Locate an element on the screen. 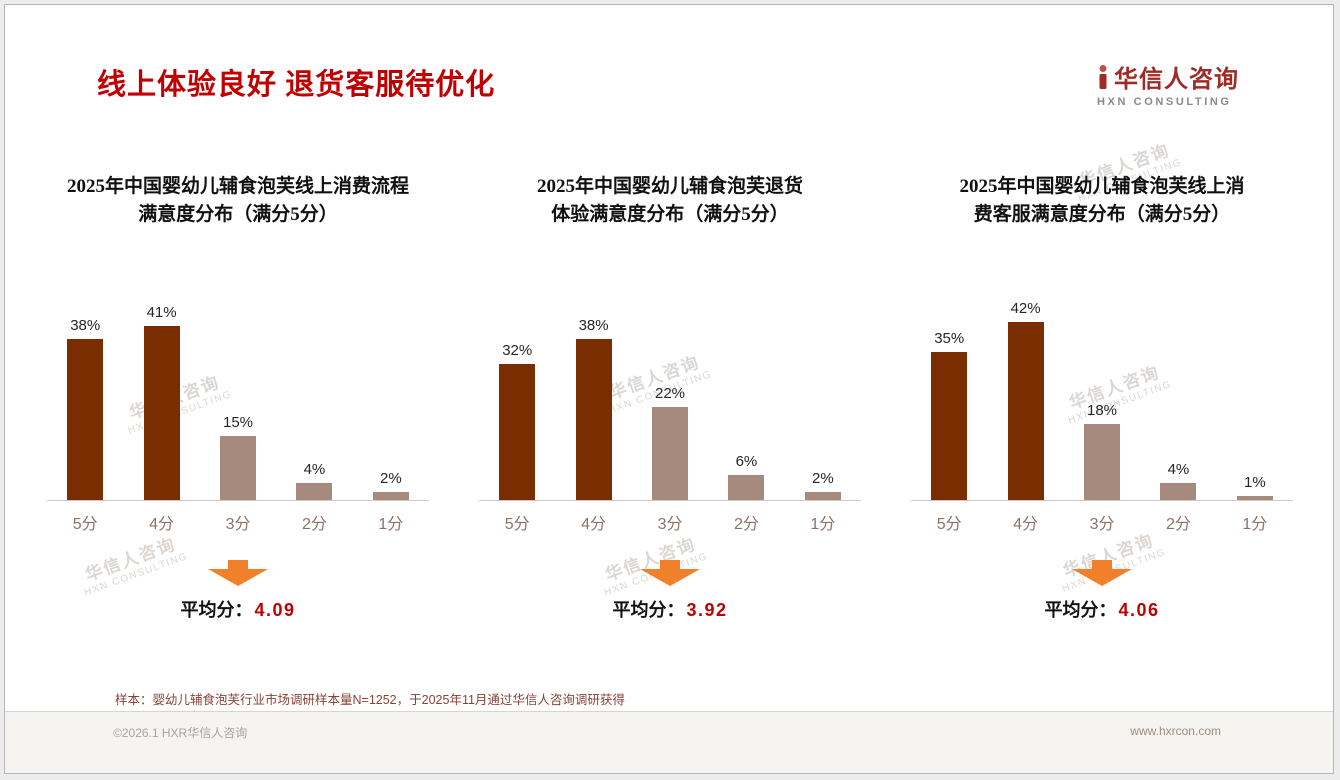 The width and height of the screenshot is (1340, 780). bar-column: 42% is located at coordinates (1025, 400).